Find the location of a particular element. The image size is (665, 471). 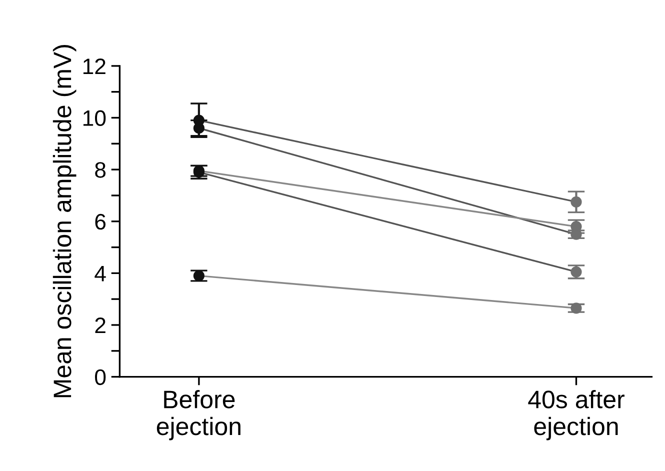

x-tick-label: Before ejection is located at coordinates (198, 415).